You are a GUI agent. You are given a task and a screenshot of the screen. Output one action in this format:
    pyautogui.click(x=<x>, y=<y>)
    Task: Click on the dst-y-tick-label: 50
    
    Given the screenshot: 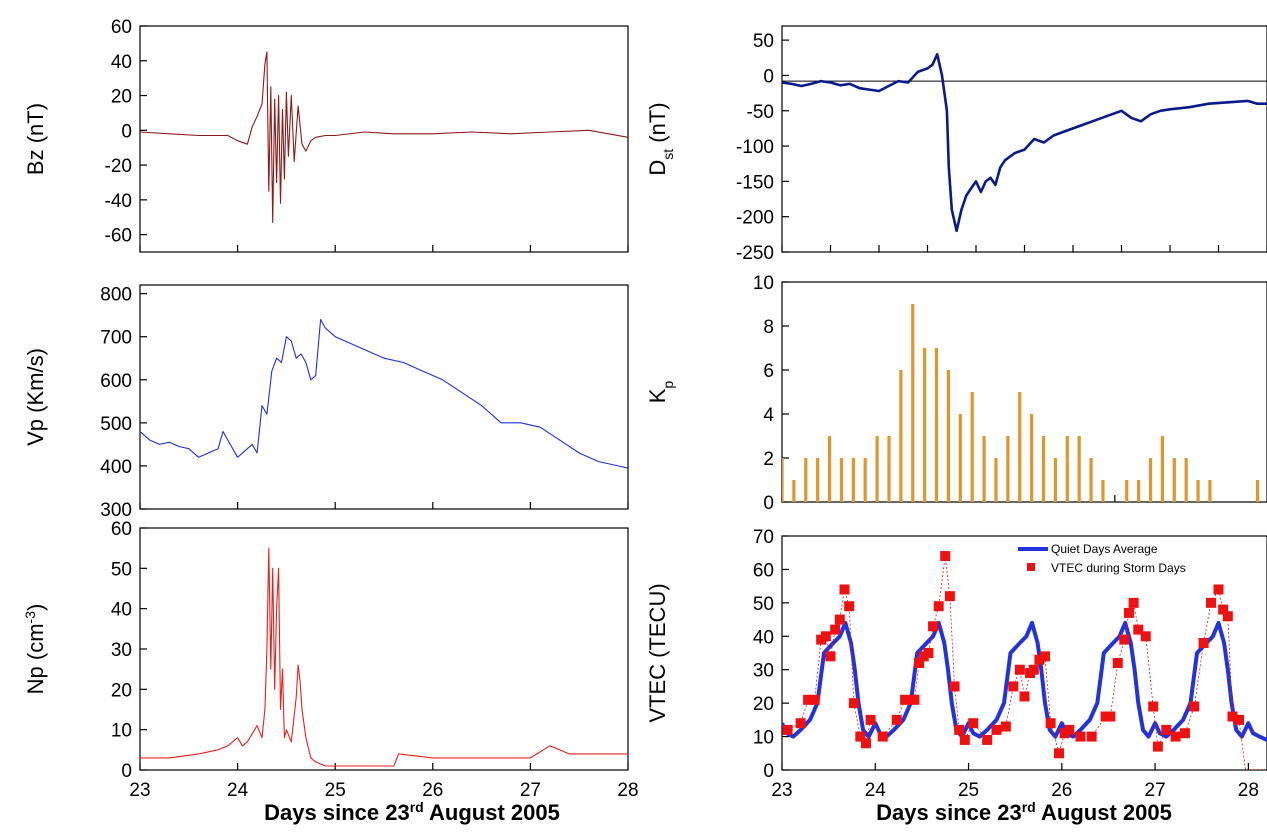 What is the action you would take?
    pyautogui.click(x=763, y=41)
    